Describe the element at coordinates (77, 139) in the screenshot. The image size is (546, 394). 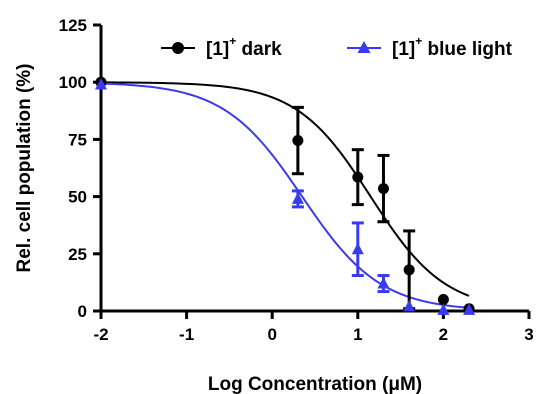
I see `y-tick-label: 75` at that location.